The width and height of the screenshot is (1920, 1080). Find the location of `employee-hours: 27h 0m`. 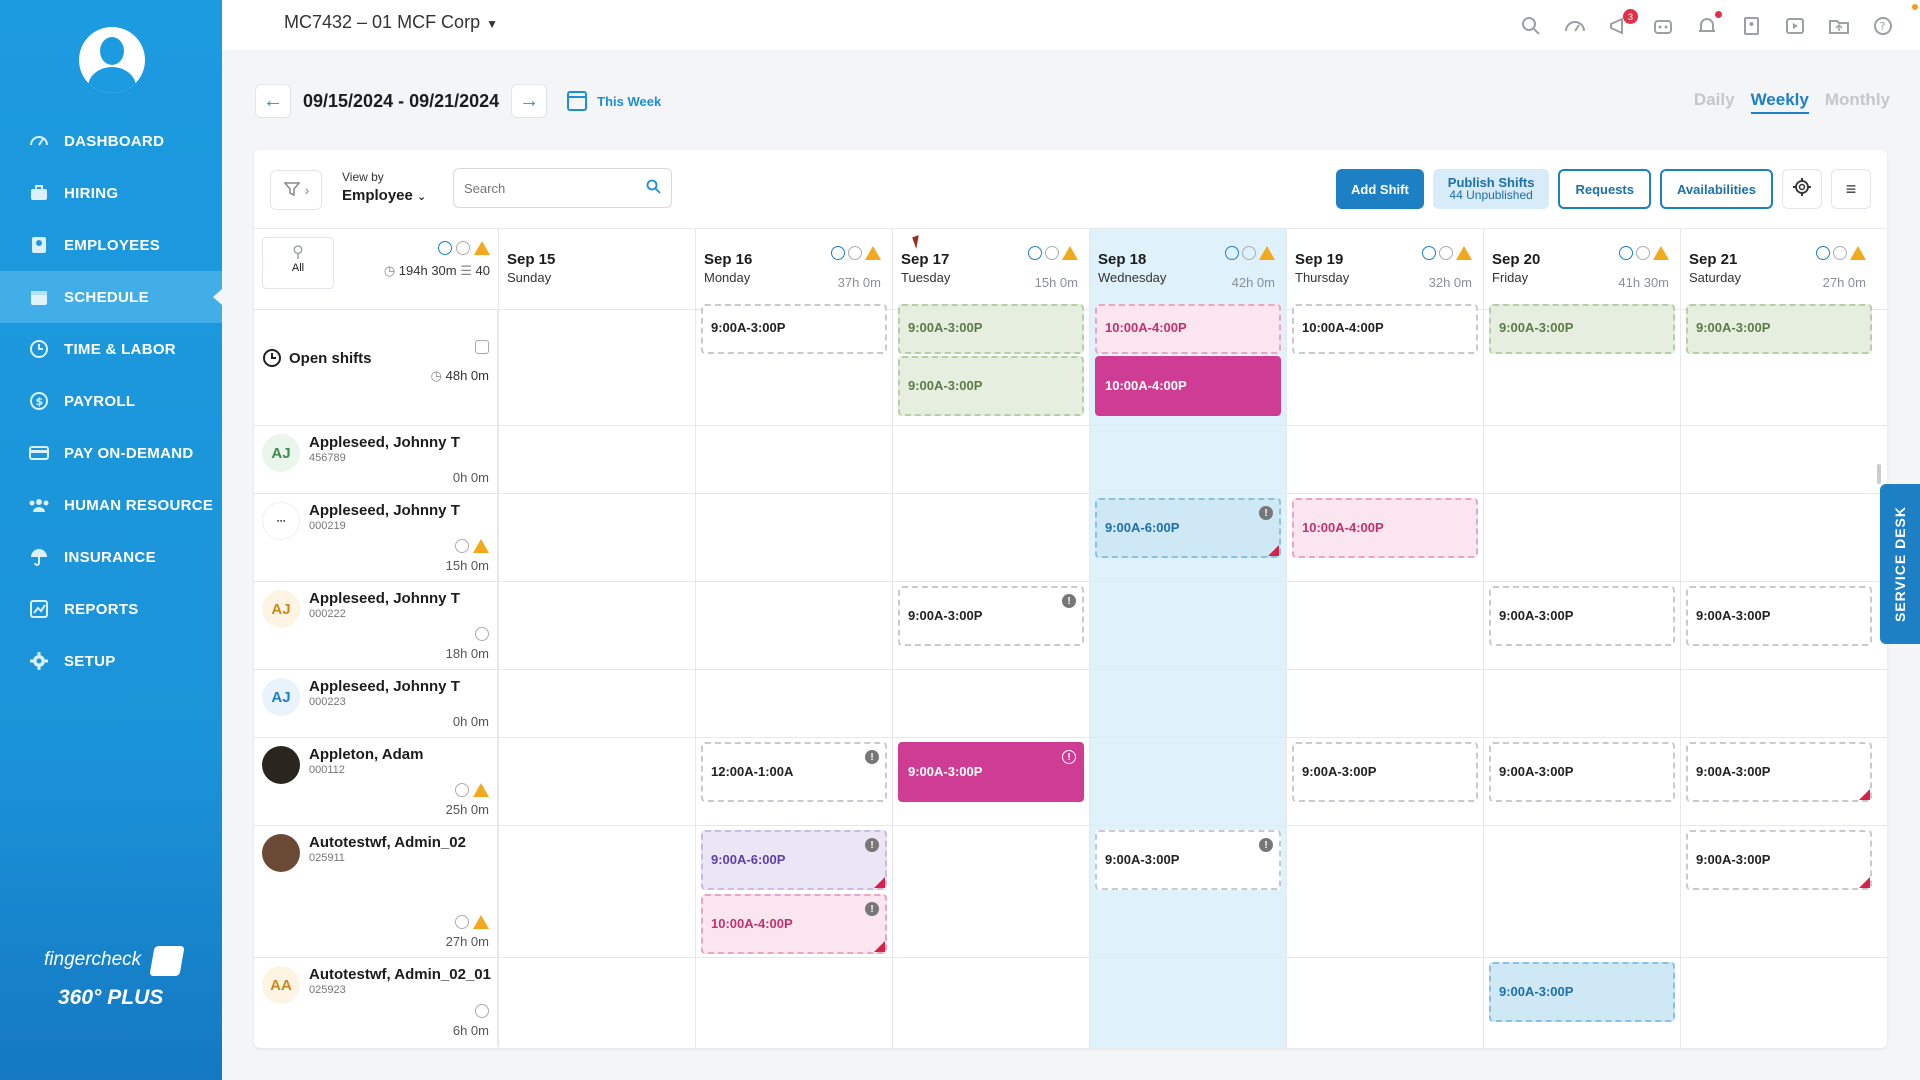

employee-hours: 27h 0m is located at coordinates (467, 941).